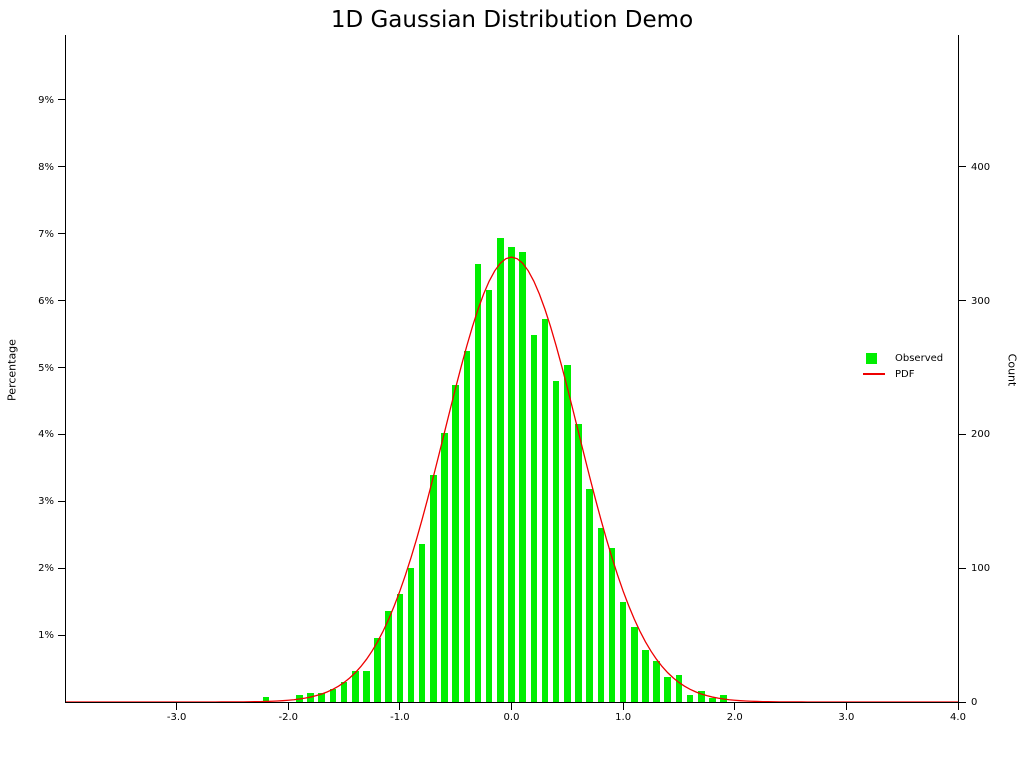  Describe the element at coordinates (512, 20) in the screenshot. I see `chart-title: 1D Gaussian Distribution Demo` at that location.